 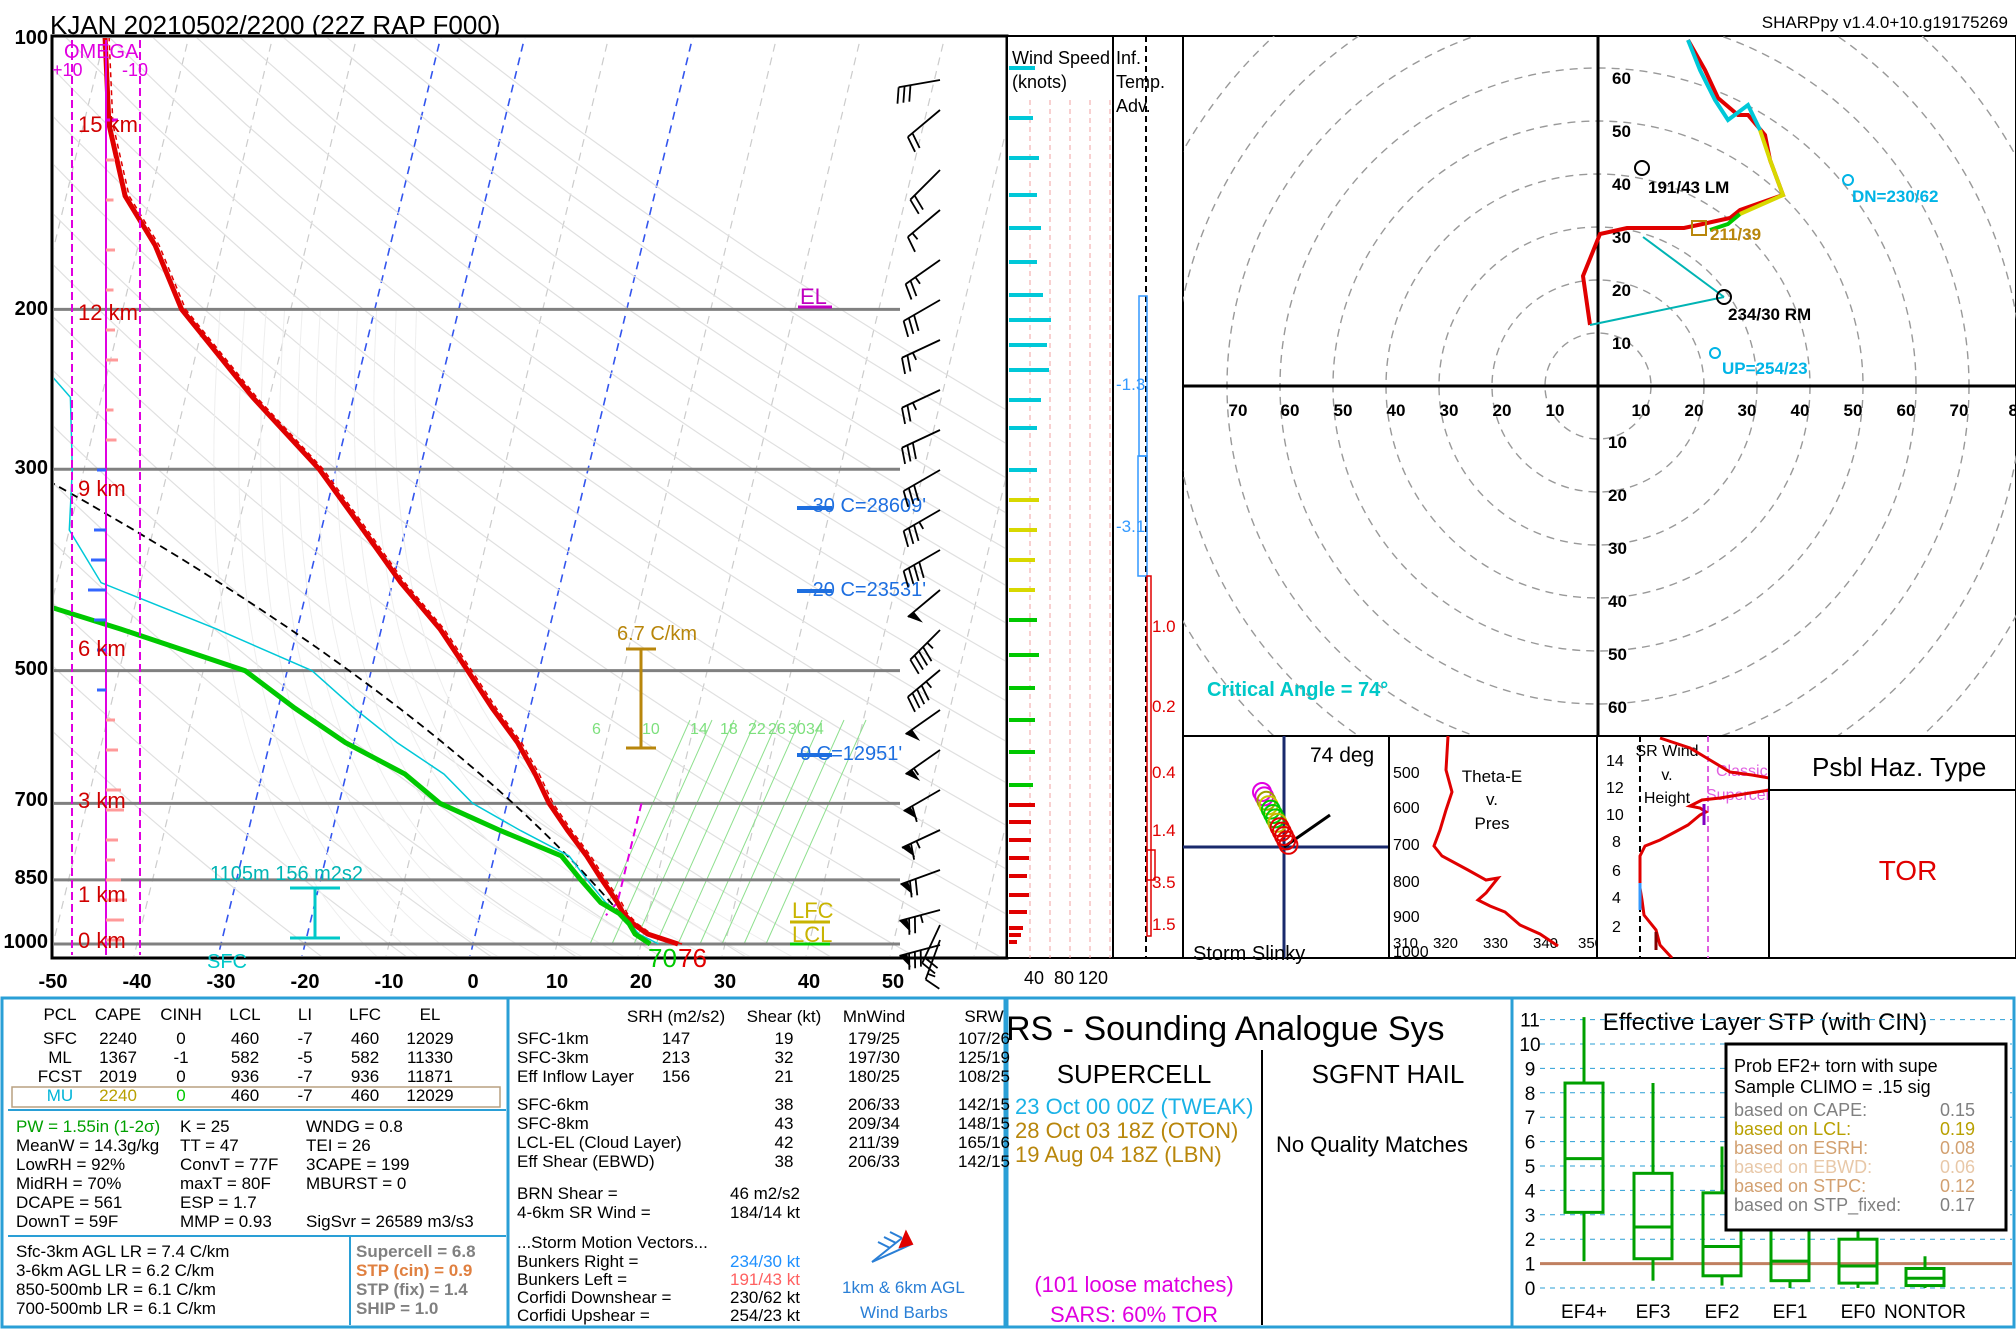 I want to click on temp-tick: -50, so click(x=53, y=982).